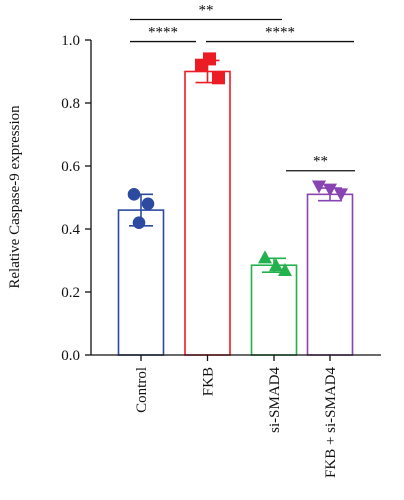  I want to click on x-tick-label: FKB + si-SMAD4, so click(331, 422).